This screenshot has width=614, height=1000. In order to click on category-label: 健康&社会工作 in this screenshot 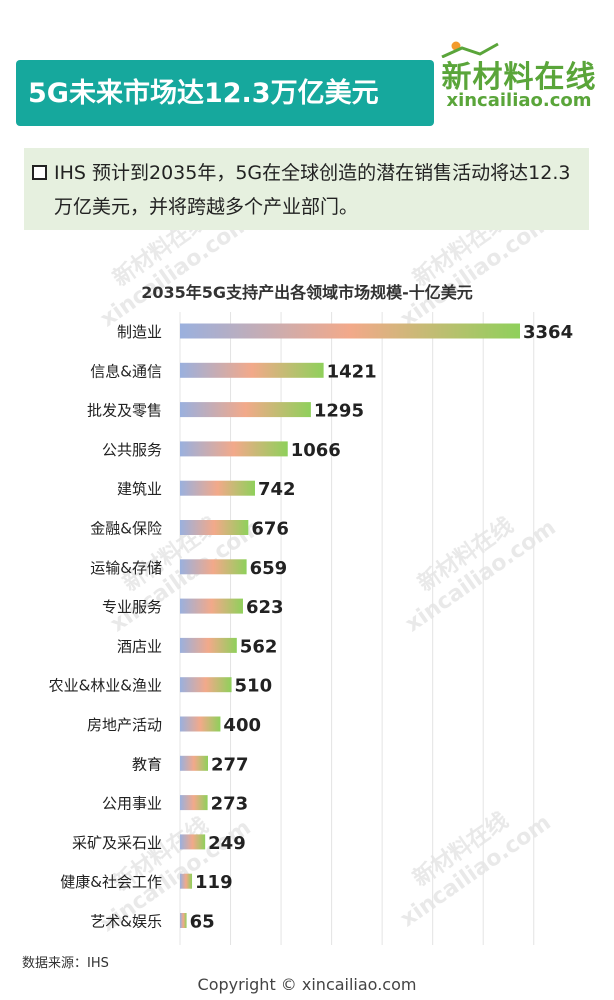, I will do `click(111, 882)`.